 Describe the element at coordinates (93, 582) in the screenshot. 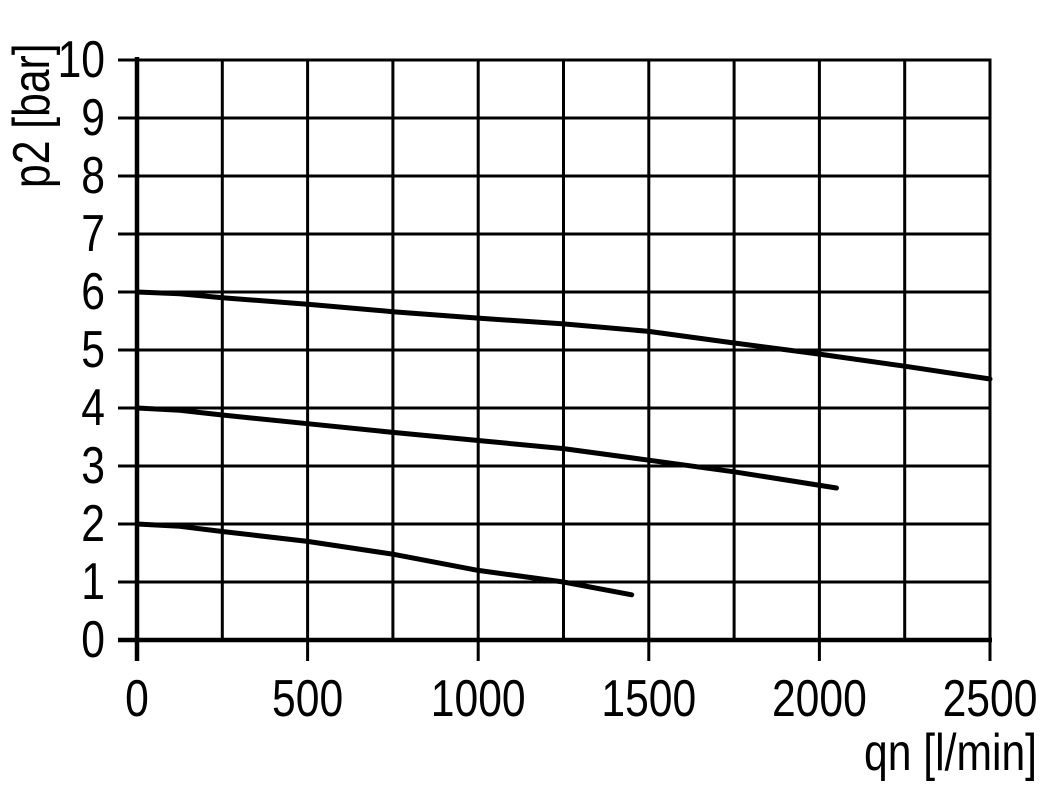

I see `y-tick-label: 1` at that location.